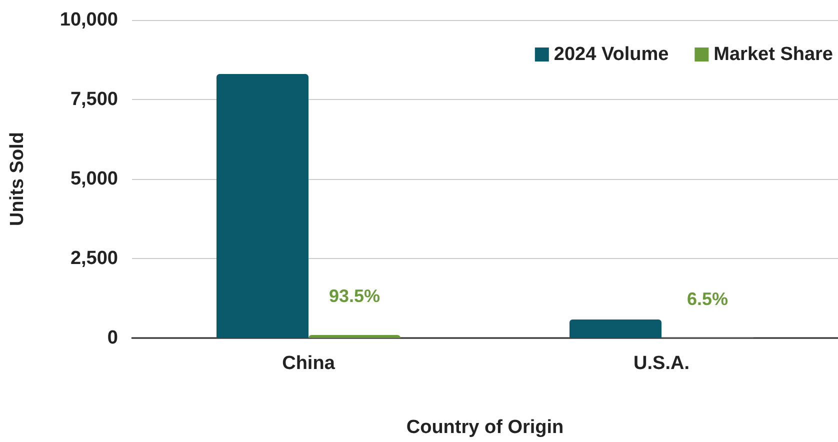  Describe the element at coordinates (707, 298) in the screenshot. I see `data-label: 6.5%` at that location.